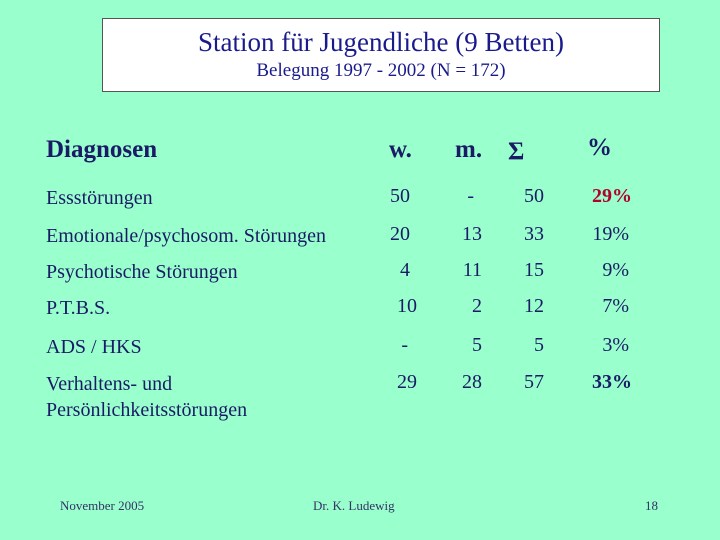  What do you see at coordinates (472, 382) in the screenshot?
I see `cell-male: 28` at bounding box center [472, 382].